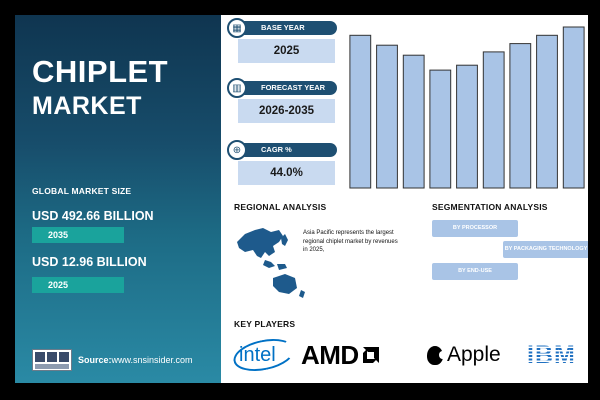  I want to click on source-url: www.snsinsider.com, so click(152, 360).